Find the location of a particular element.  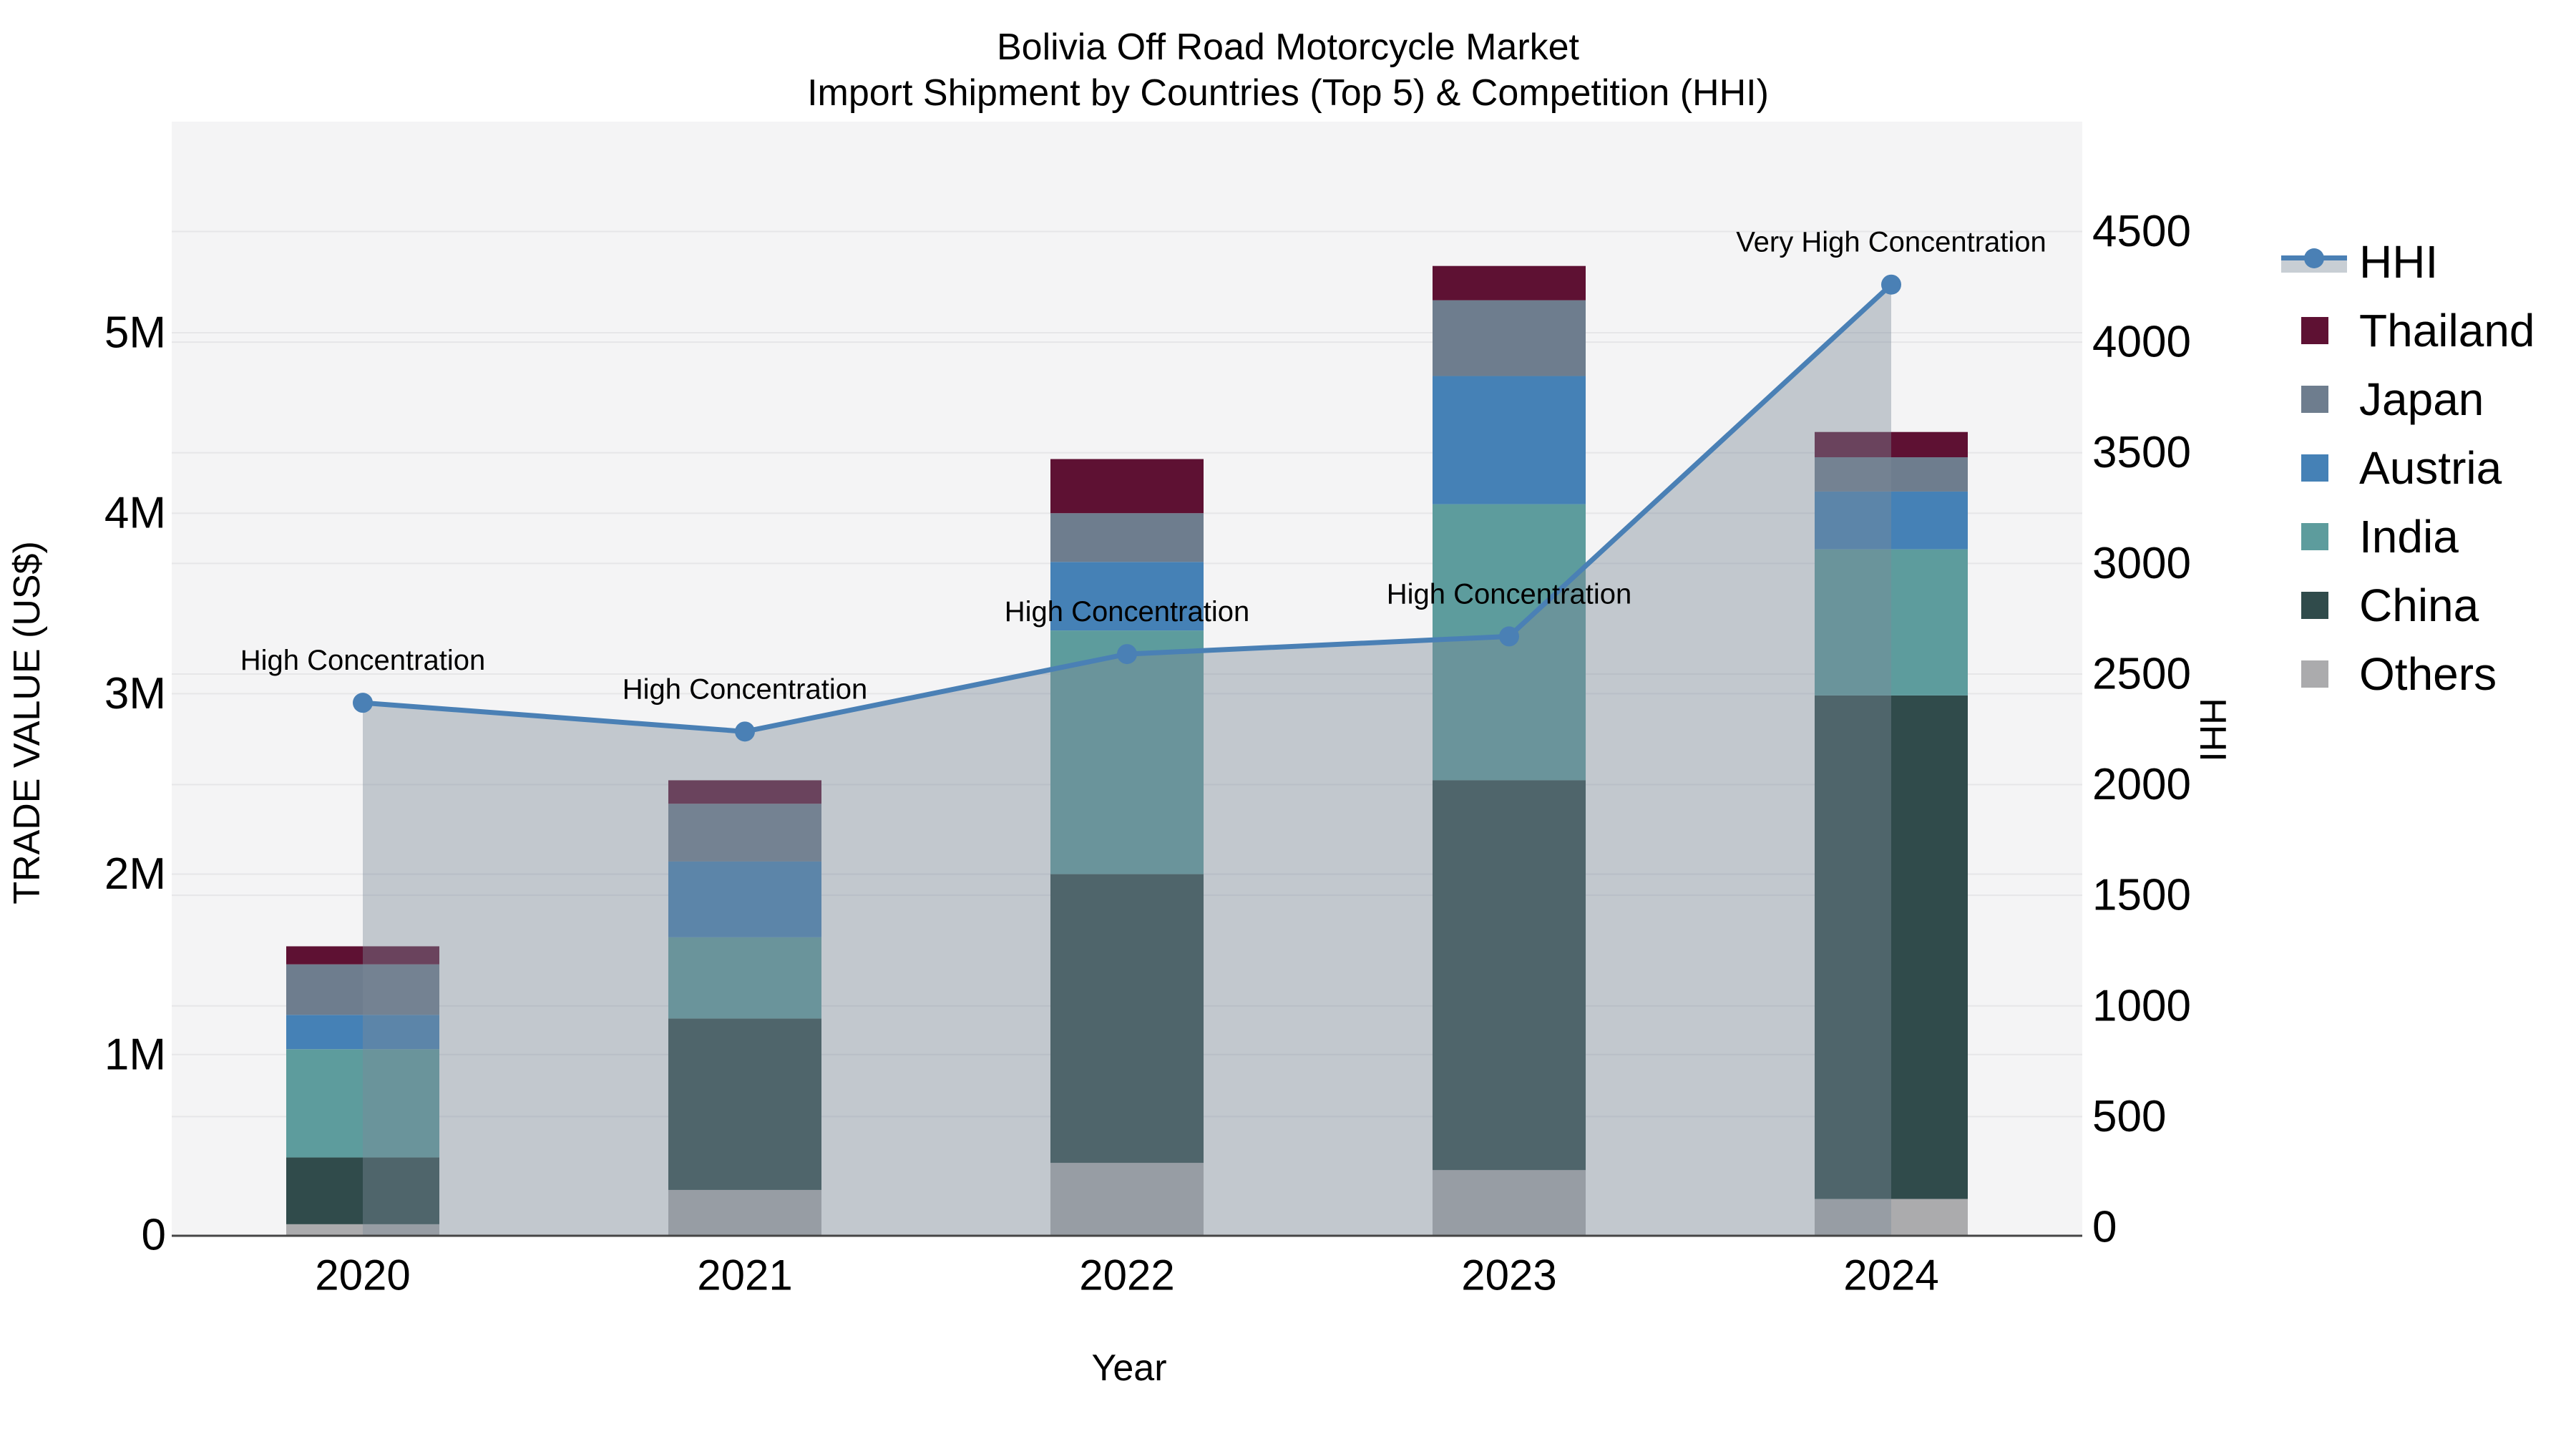

legend: HHI Thailand Japan Austria India China Others is located at coordinates (2408, 468).